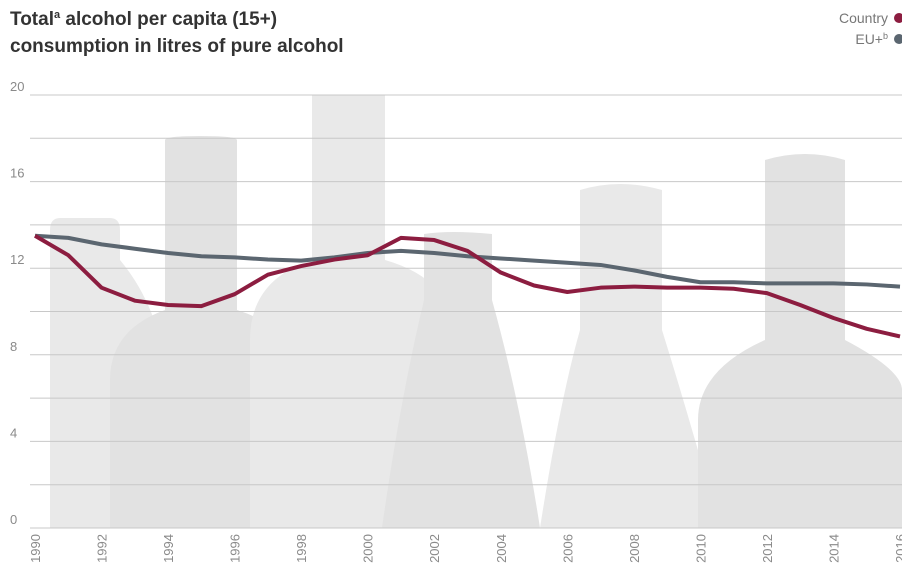 Image resolution: width=902 pixels, height=574 pixels. Describe the element at coordinates (13, 519) in the screenshot. I see `y-tick-label: 0` at that location.